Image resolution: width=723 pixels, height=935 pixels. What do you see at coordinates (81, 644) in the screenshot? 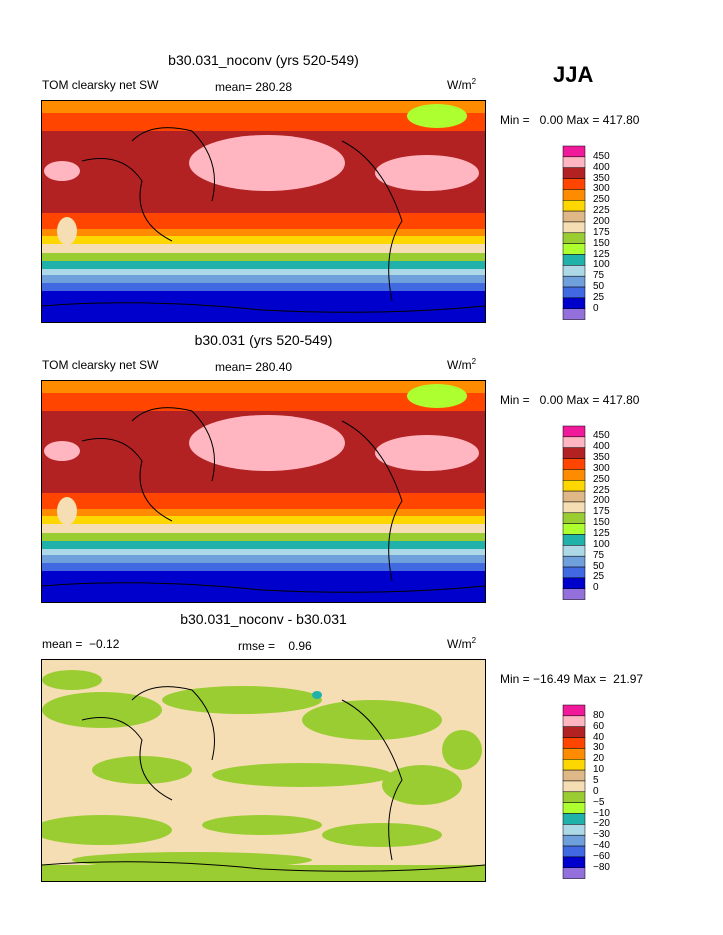
I see `left-label: mean = −0.12` at bounding box center [81, 644].